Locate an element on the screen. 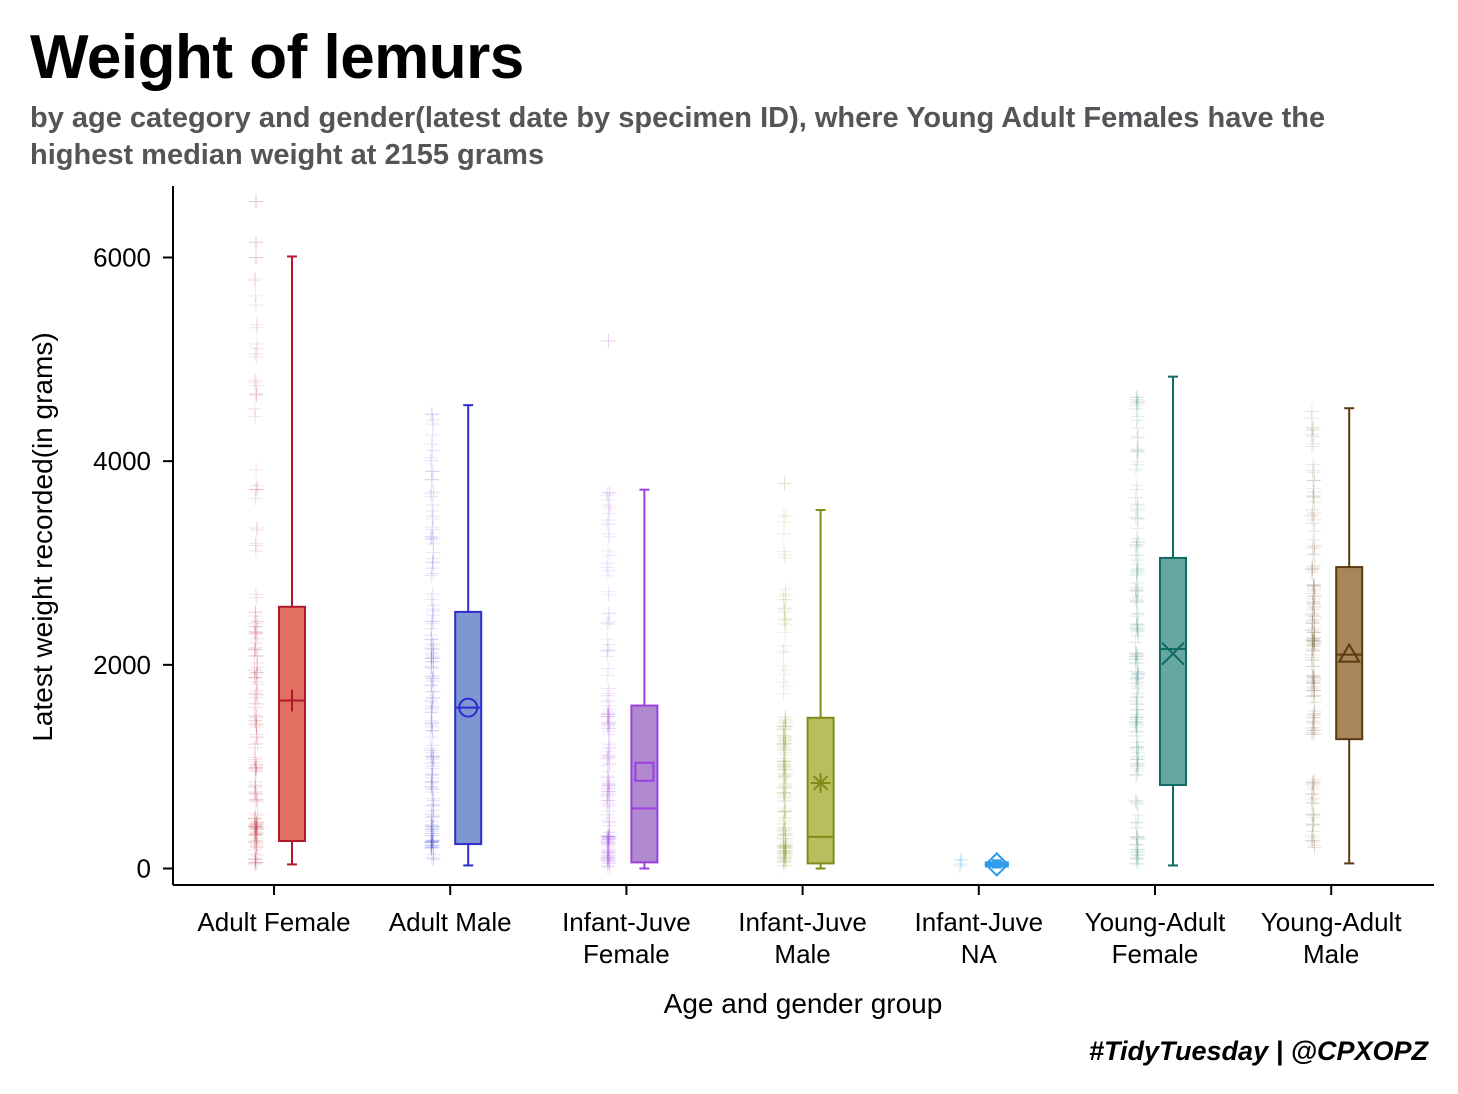 The width and height of the screenshot is (1458, 1094). outlier-point is located at coordinates (784, 483).